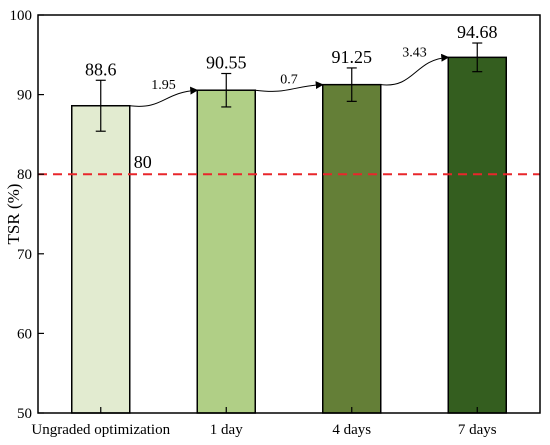  What do you see at coordinates (226, 430) in the screenshot?
I see `x-tick-label: 1 day` at bounding box center [226, 430].